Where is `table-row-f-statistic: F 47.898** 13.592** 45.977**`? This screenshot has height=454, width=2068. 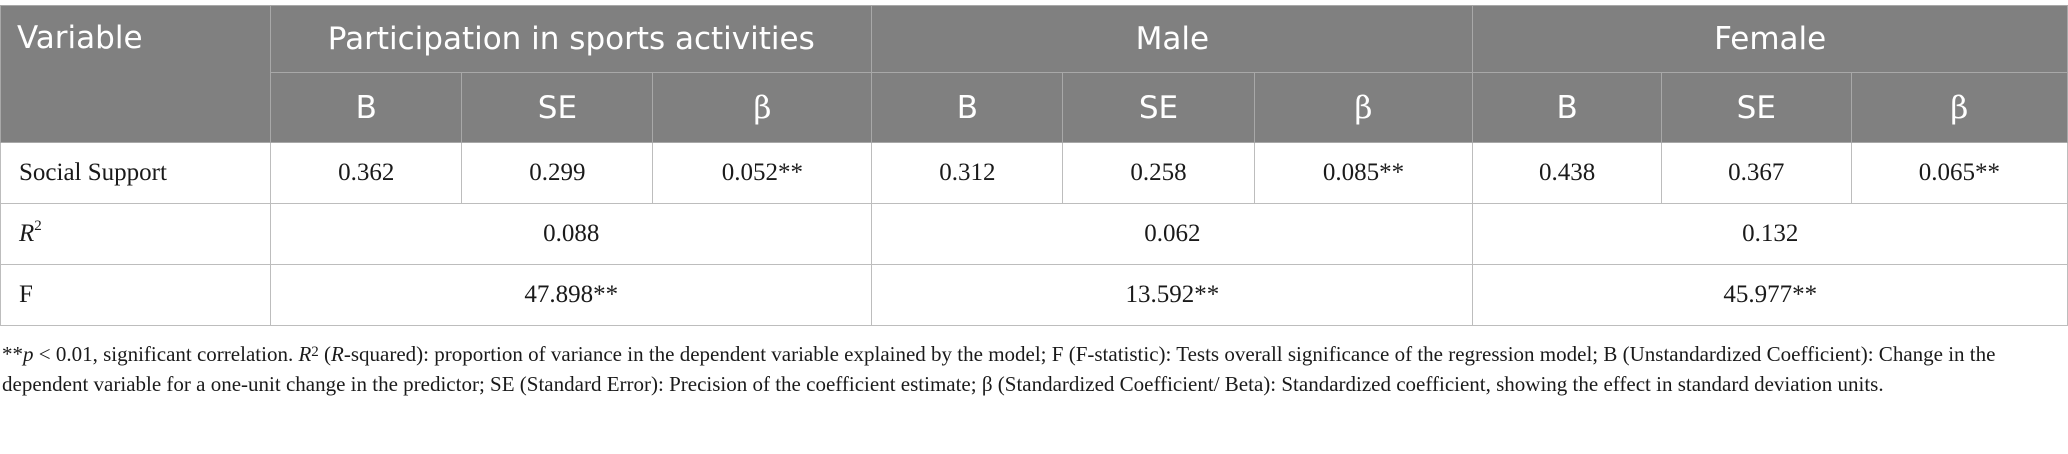
table-row-f-statistic: F 47.898** 13.592** 45.977** is located at coordinates (1034, 295).